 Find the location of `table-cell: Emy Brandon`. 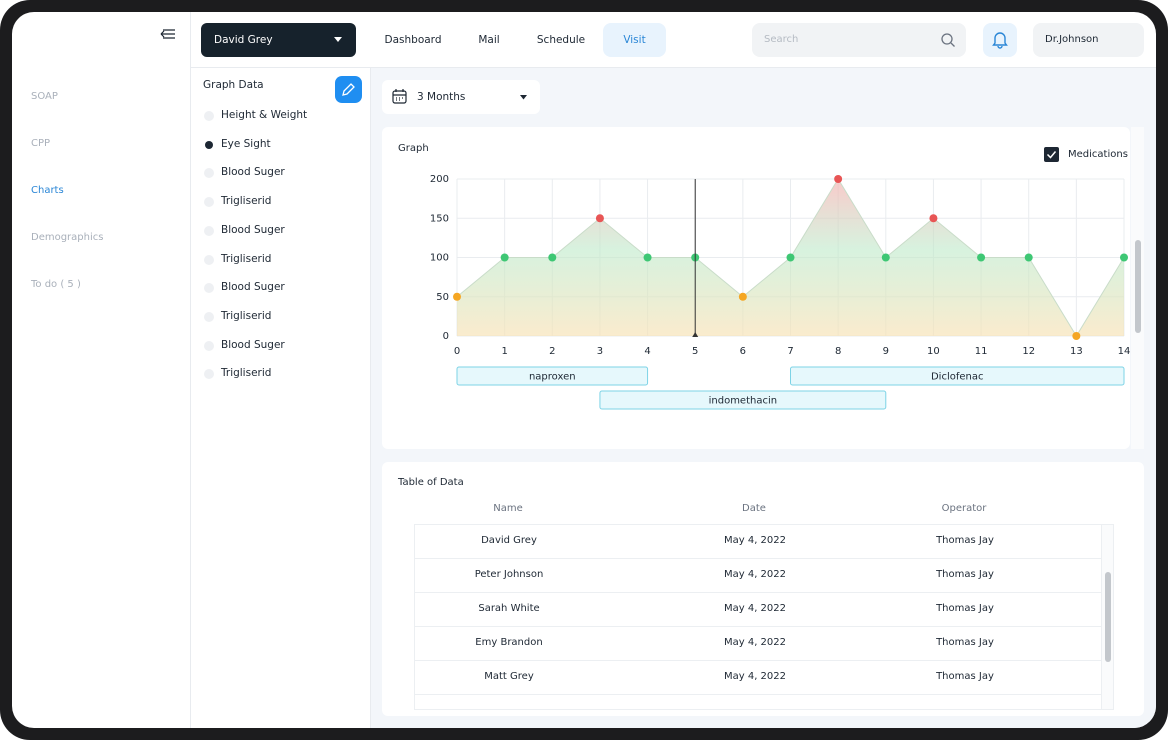

table-cell: Emy Brandon is located at coordinates (509, 642).